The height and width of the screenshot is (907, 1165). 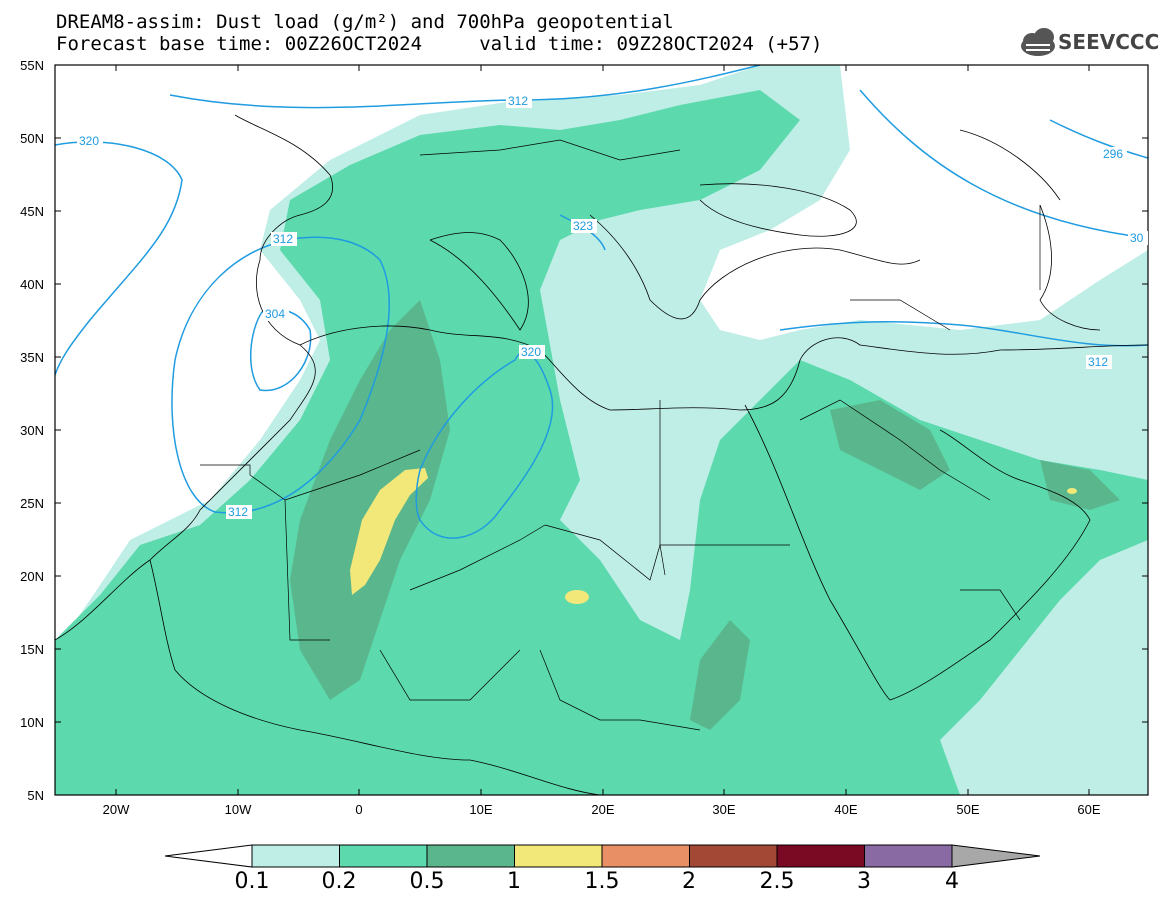 What do you see at coordinates (1113, 154) in the screenshot?
I see `contour-label: 296` at bounding box center [1113, 154].